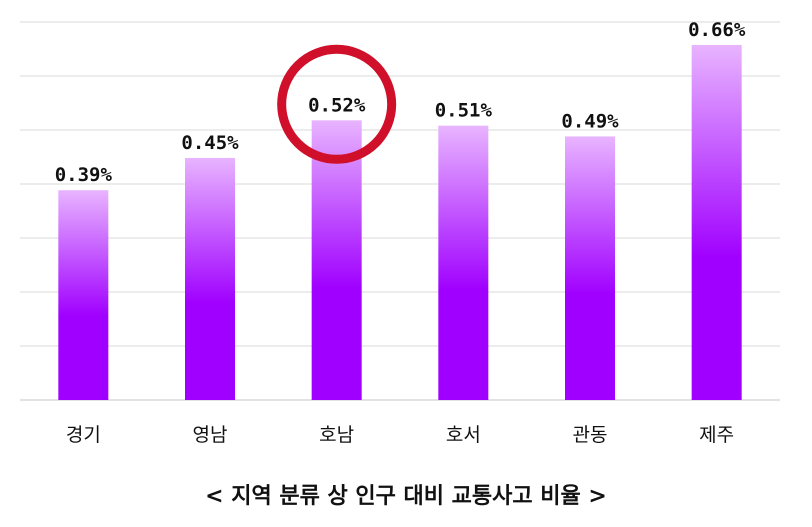 This screenshot has width=812, height=527. I want to click on category-label-6: 제주, so click(716, 435).